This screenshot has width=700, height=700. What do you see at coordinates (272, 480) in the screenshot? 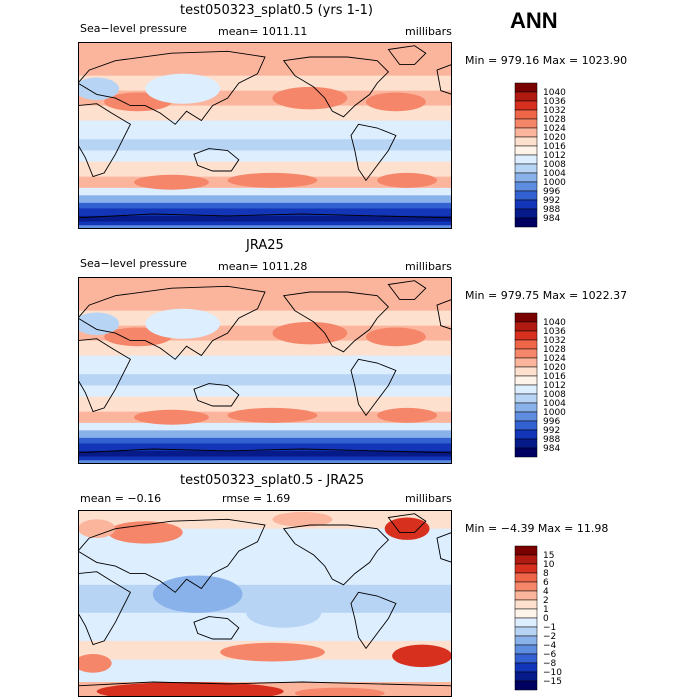
I see `panel-3-title: test050323_splat0.5 - JRA25` at bounding box center [272, 480].